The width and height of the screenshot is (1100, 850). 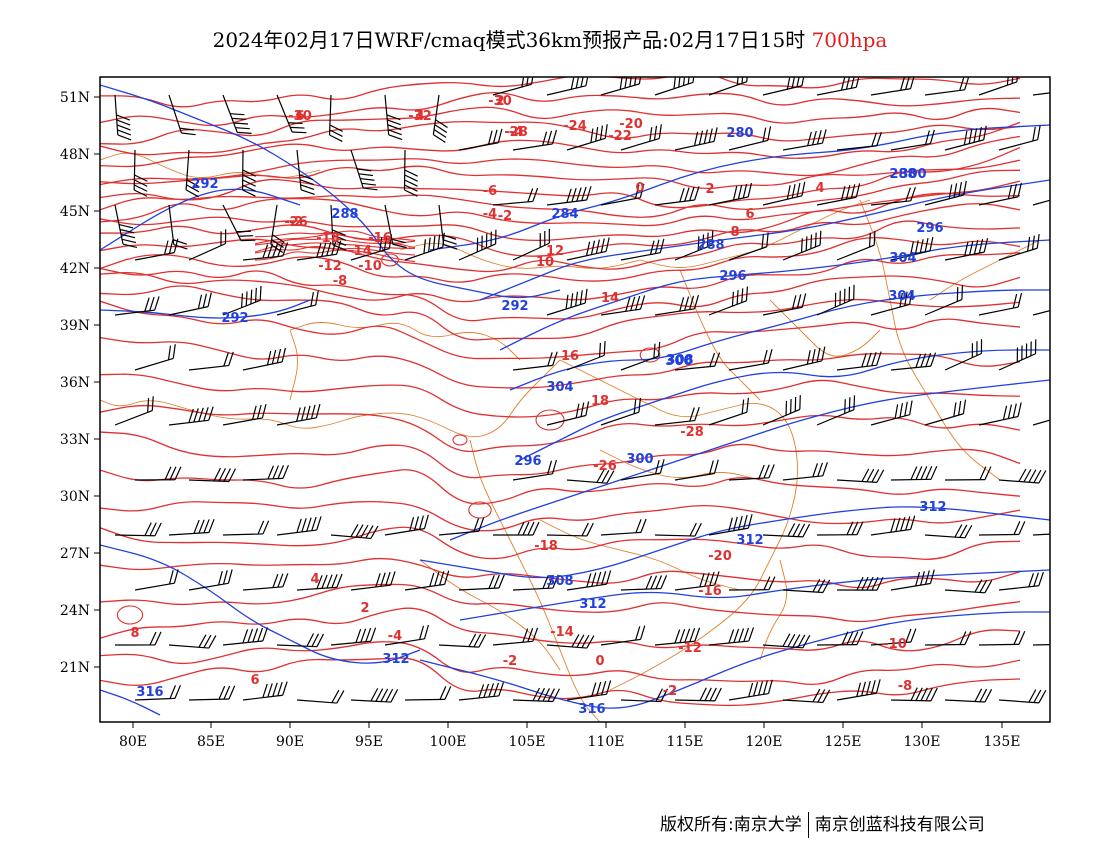 I want to click on lon-tick-label: 120E, so click(x=764, y=742).